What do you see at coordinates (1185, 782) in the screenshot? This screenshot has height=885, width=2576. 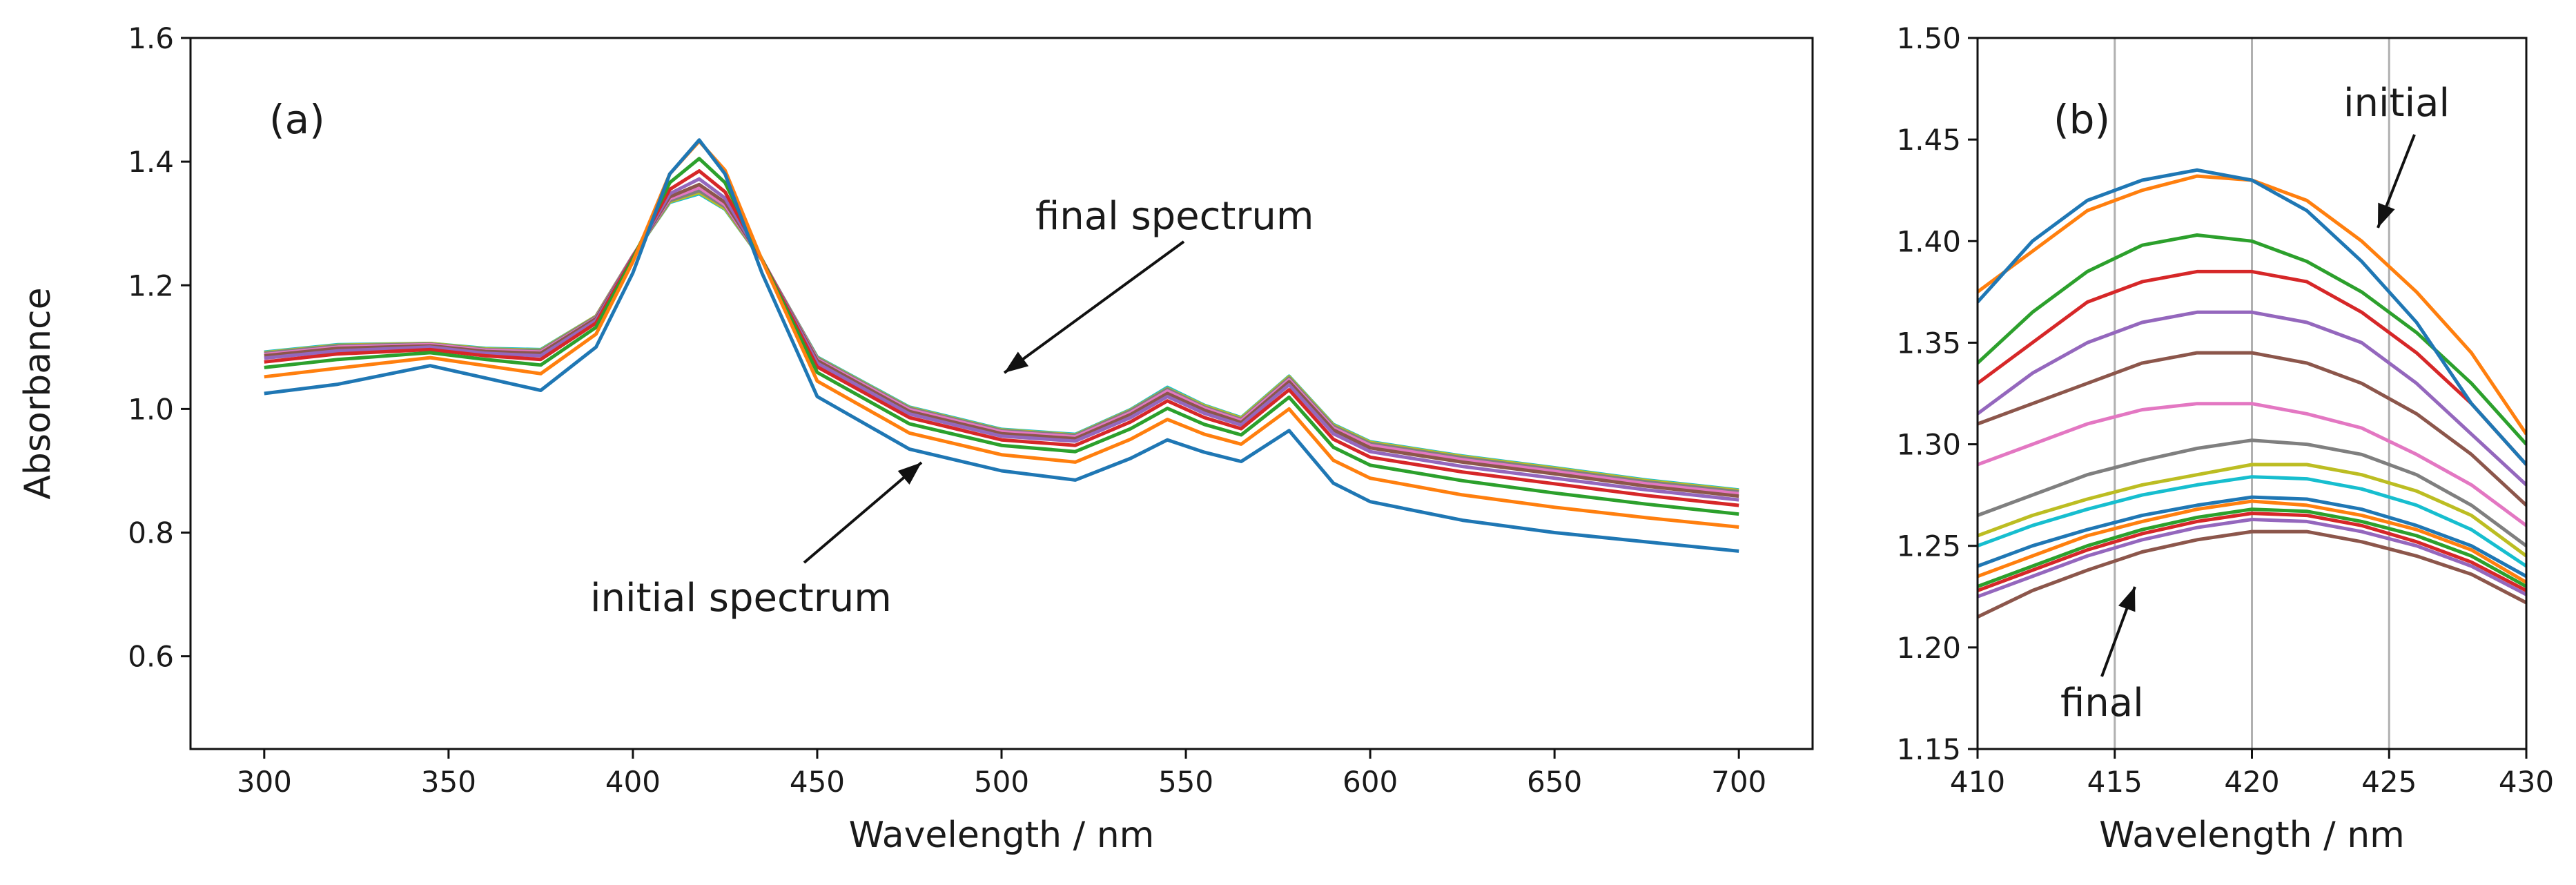 I see `x-tick-label: 550` at bounding box center [1185, 782].